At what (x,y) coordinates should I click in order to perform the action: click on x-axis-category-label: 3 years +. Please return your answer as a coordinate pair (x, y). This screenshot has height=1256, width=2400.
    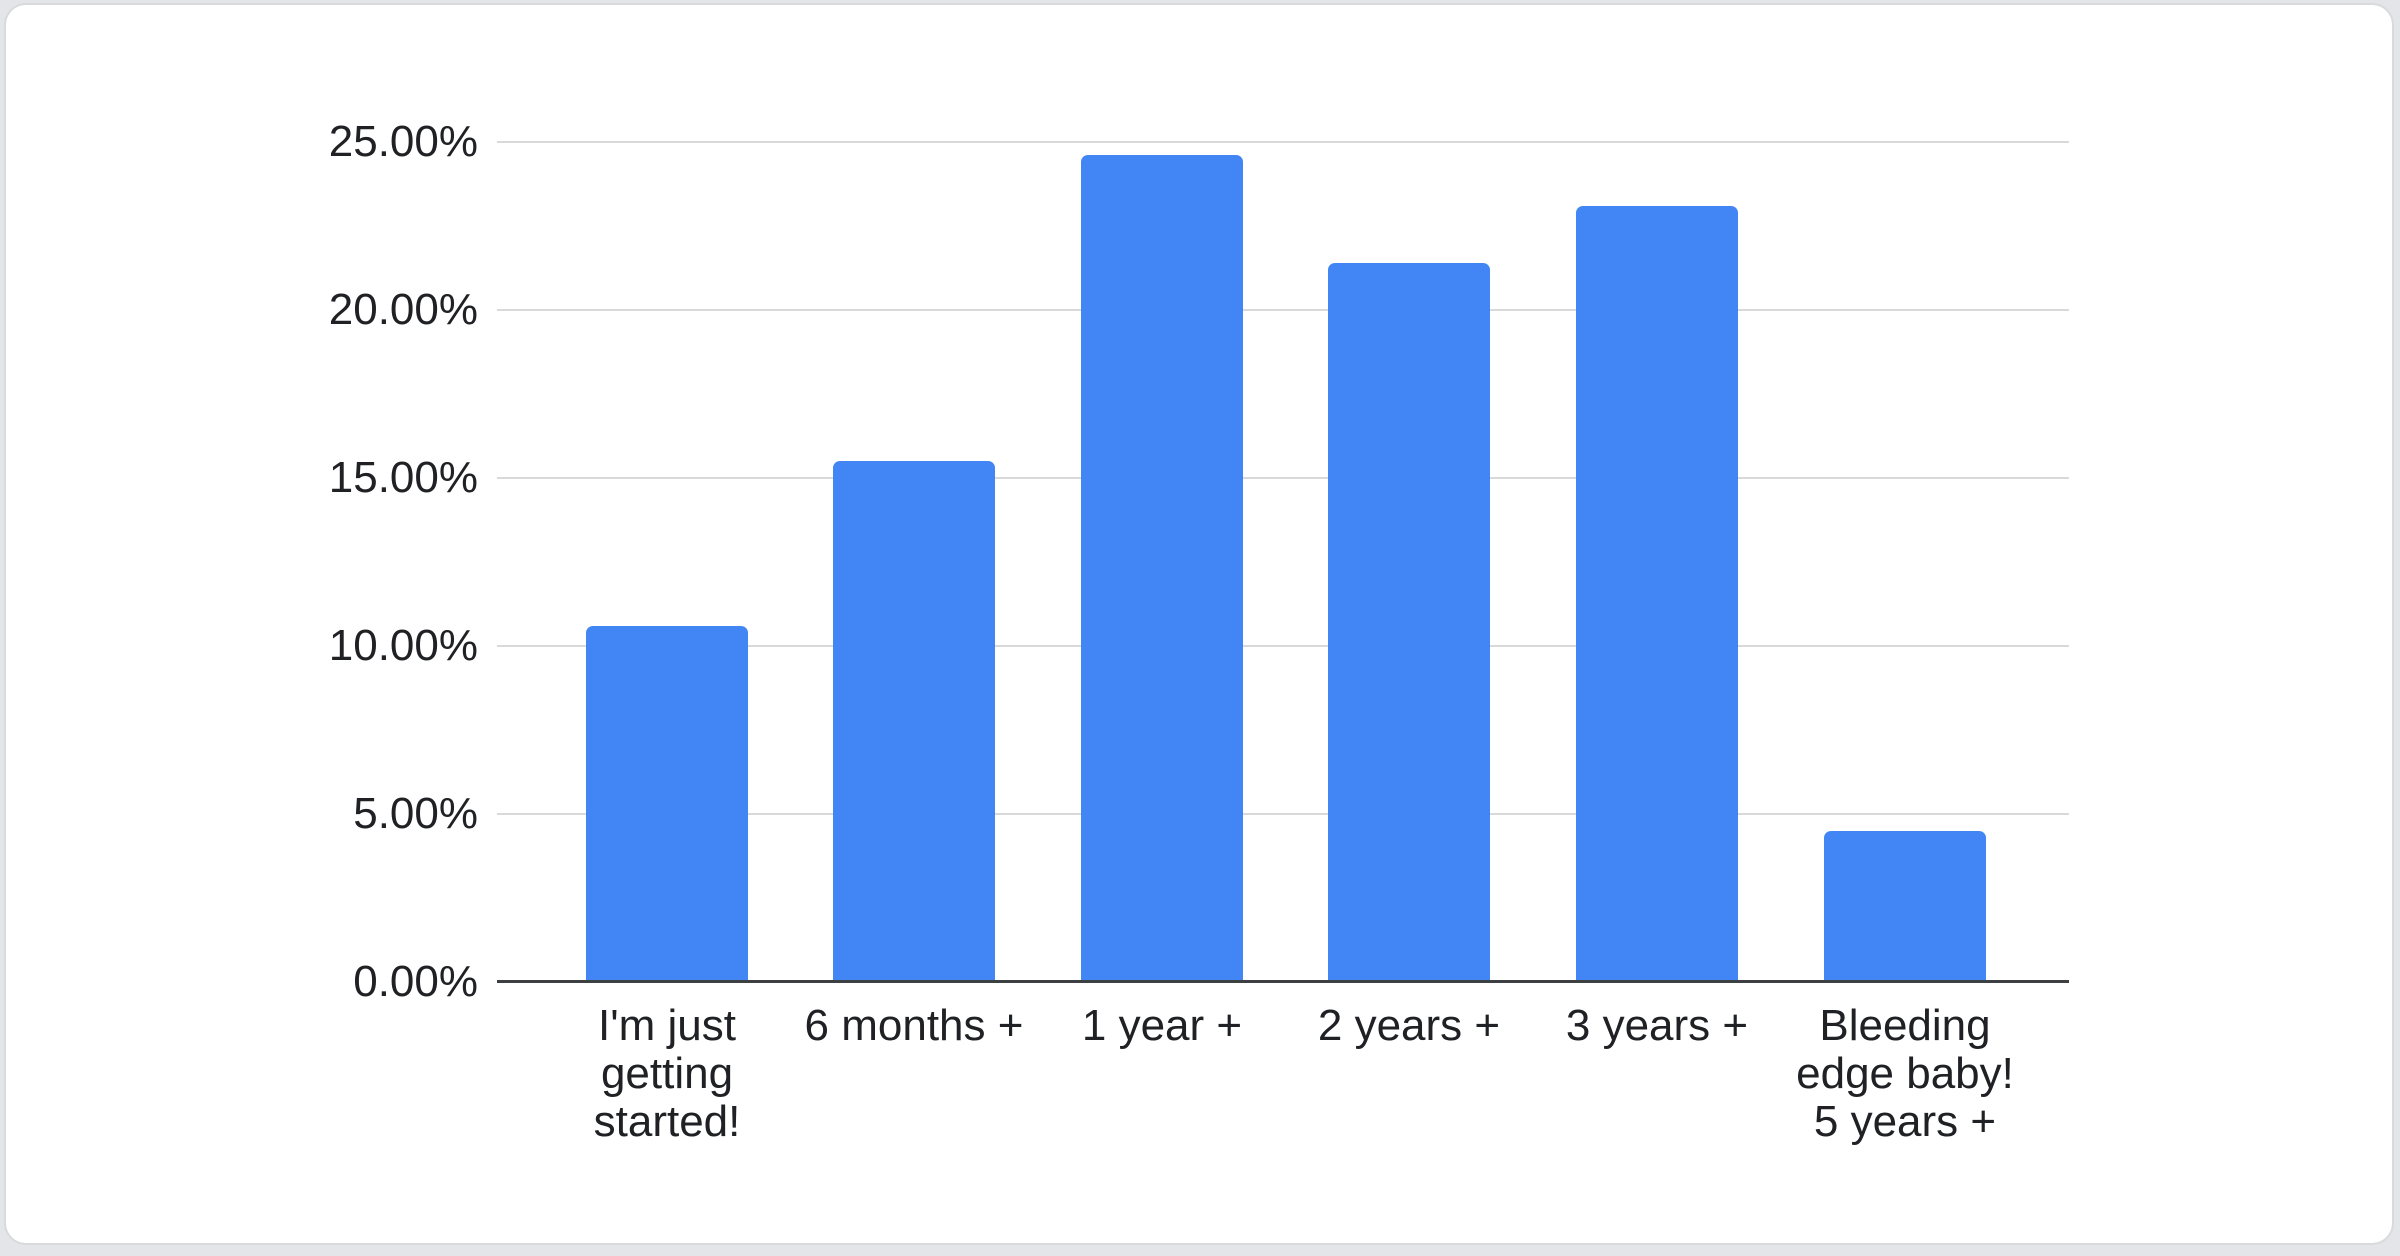
    Looking at the image, I should click on (1657, 1025).